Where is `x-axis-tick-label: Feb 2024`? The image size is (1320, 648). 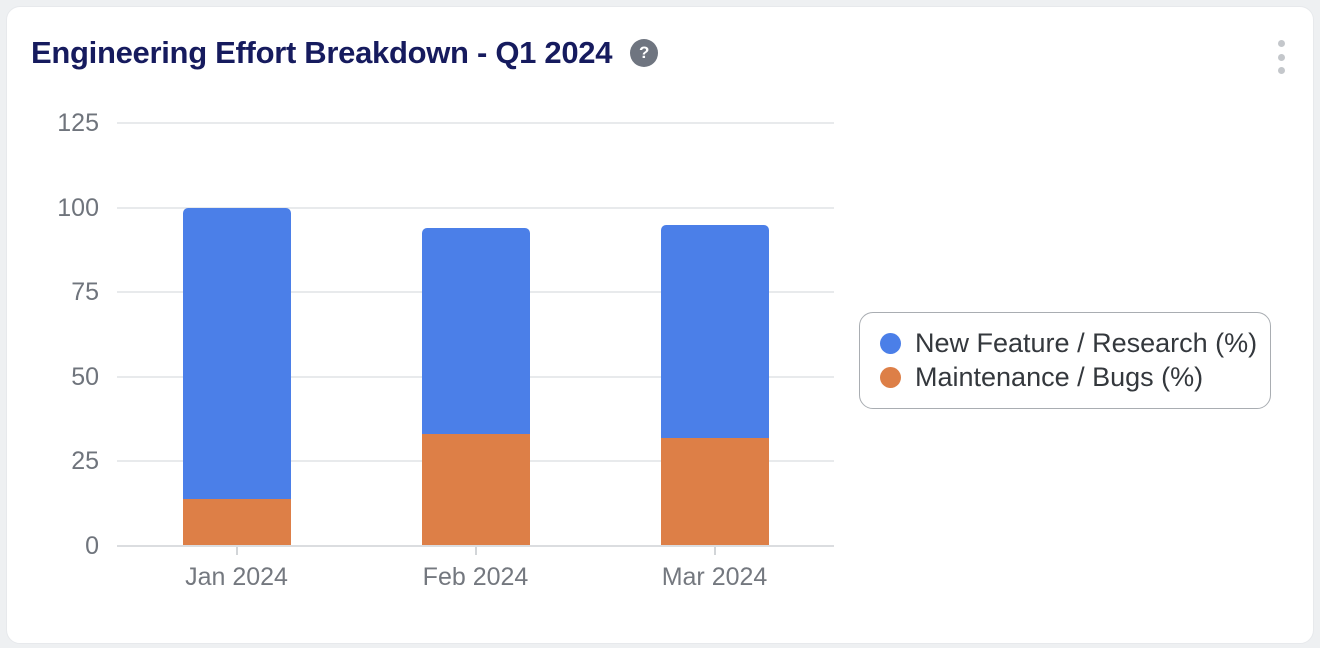
x-axis-tick-label: Feb 2024 is located at coordinates (475, 577).